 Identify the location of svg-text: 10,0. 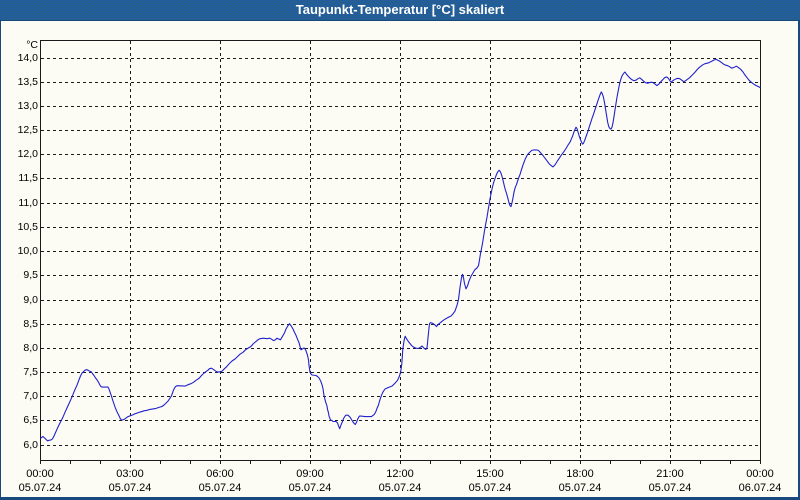
(28, 251).